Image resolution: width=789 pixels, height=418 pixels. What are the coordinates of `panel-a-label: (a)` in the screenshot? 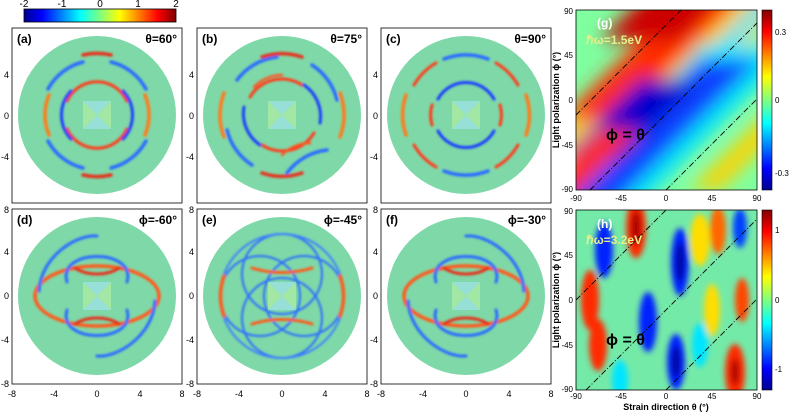 It's located at (24, 39).